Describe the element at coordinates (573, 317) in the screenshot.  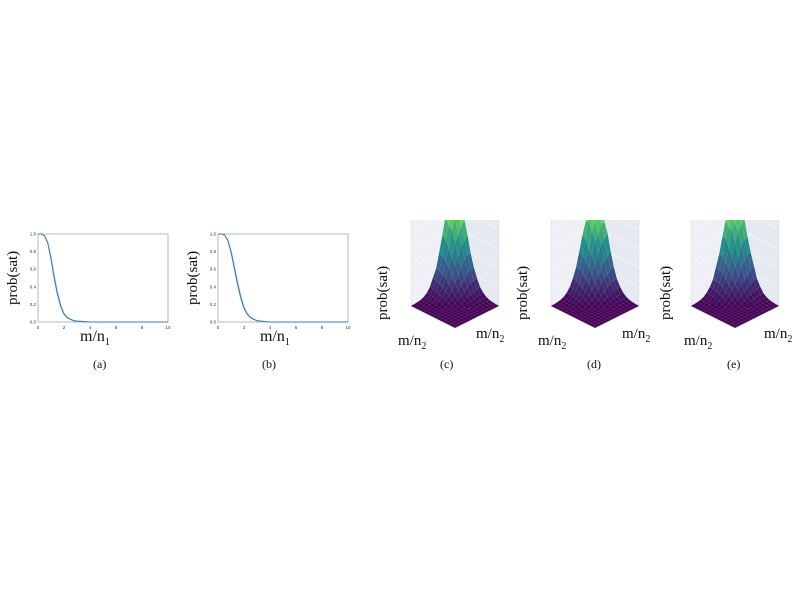
I see `x-axis-line` at that location.